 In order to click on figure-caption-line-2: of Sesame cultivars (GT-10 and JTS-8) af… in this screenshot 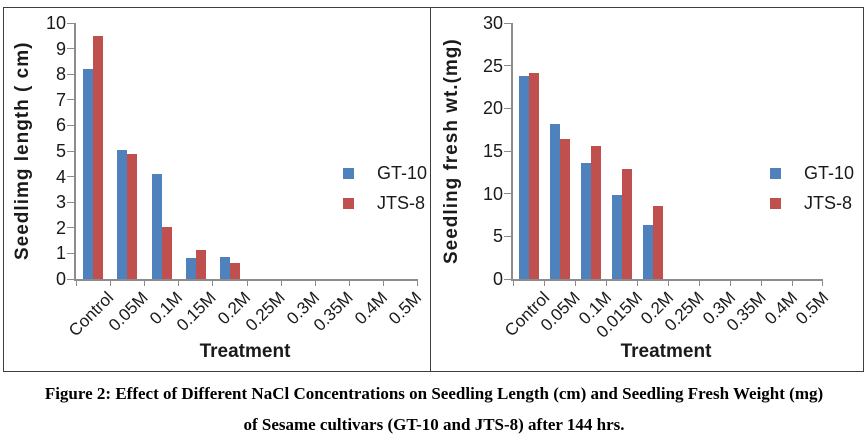, I will do `click(434, 424)`.